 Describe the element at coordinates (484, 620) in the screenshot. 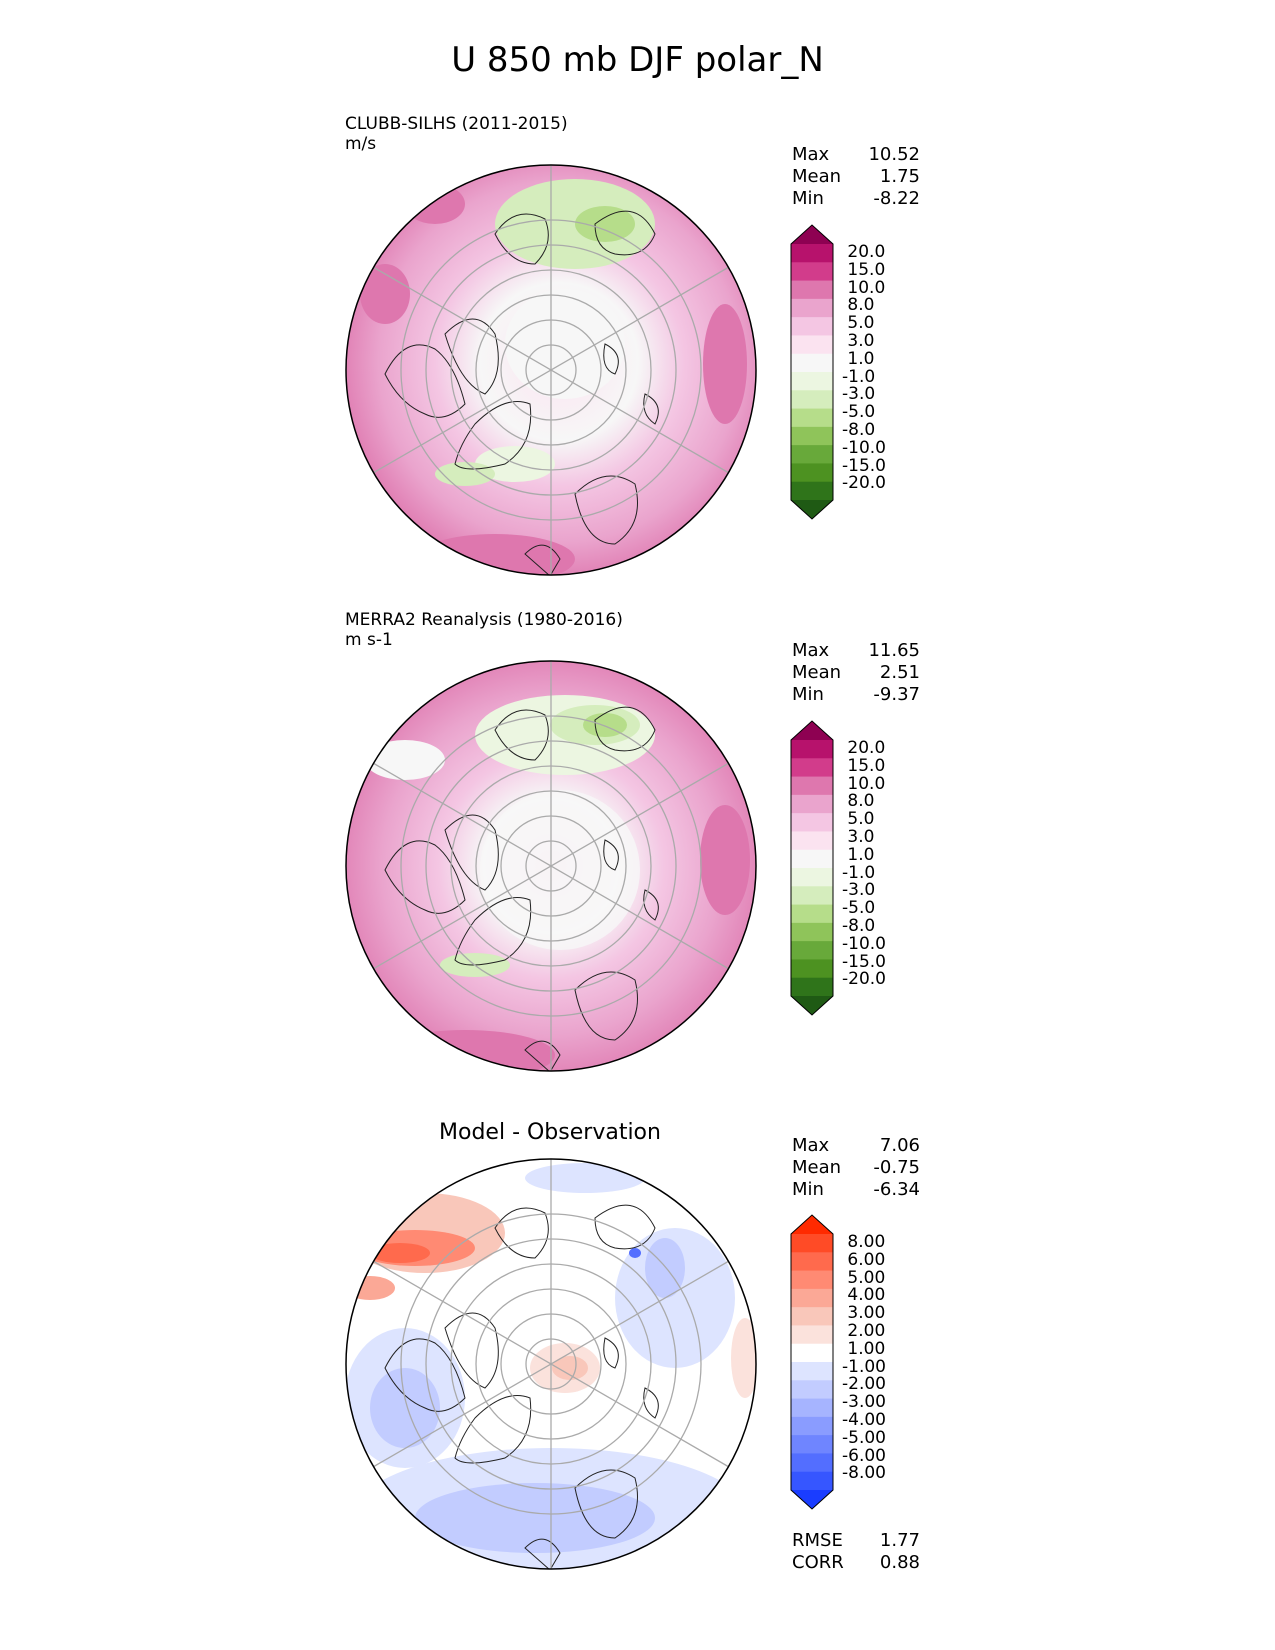

I see `panel-label: MERRA2 Reanalysis (1980-2016)` at that location.